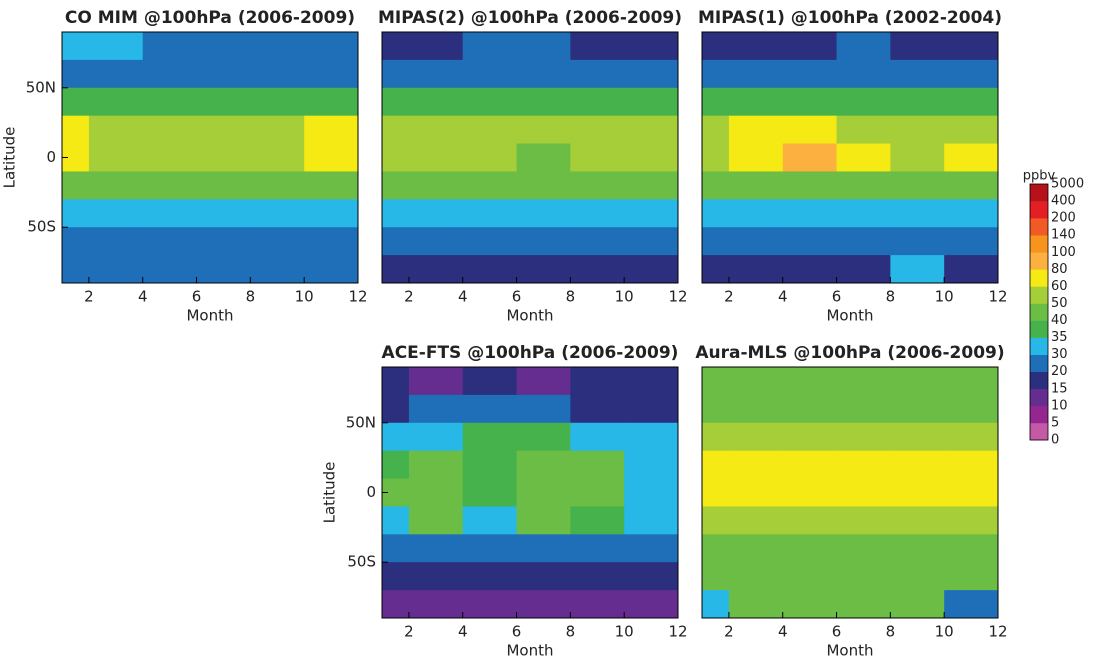 This screenshot has height=667, width=1094. What do you see at coordinates (1055, 440) in the screenshot?
I see `colorbar-tick-label: 0` at bounding box center [1055, 440].